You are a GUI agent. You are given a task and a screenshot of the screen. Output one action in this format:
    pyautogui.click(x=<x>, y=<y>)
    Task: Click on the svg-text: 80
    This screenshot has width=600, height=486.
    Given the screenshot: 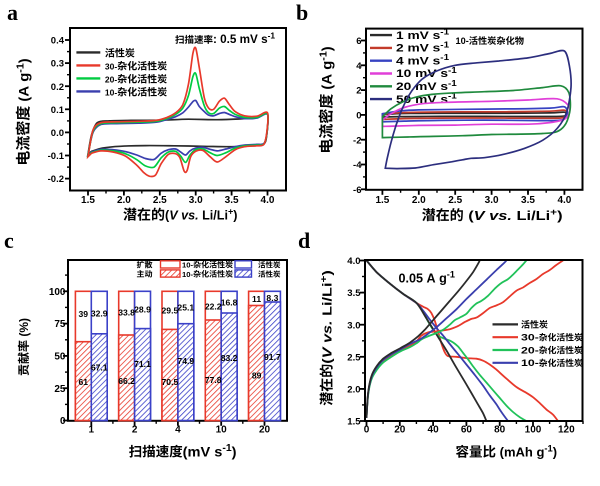 What is the action you would take?
    pyautogui.click(x=500, y=430)
    